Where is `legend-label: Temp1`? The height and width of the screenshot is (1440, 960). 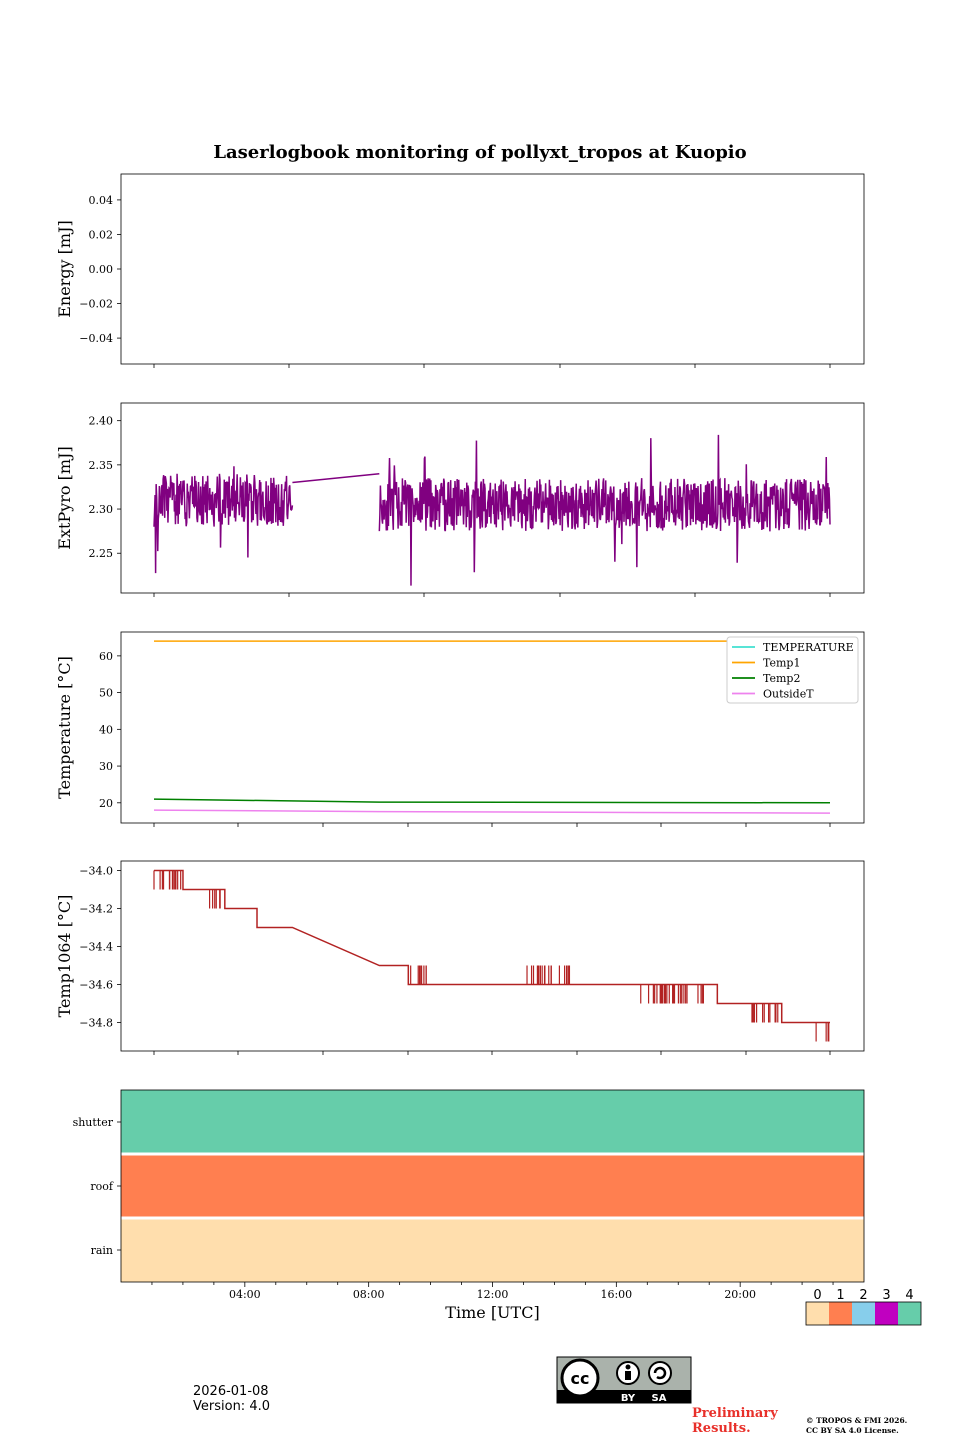
legend-label: Temp1 is located at coordinates (781, 663).